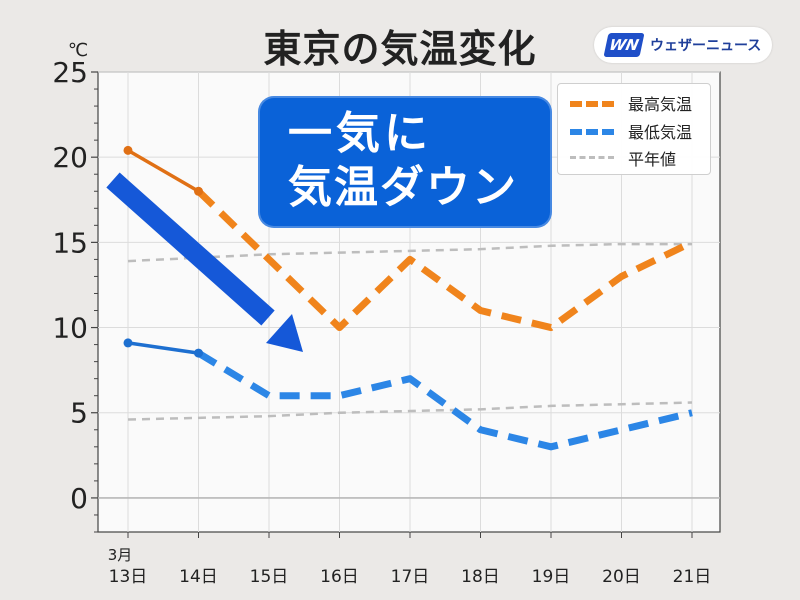 The width and height of the screenshot is (800, 600). Describe the element at coordinates (163, 170) in the screenshot. I see `observed-max-line` at that location.